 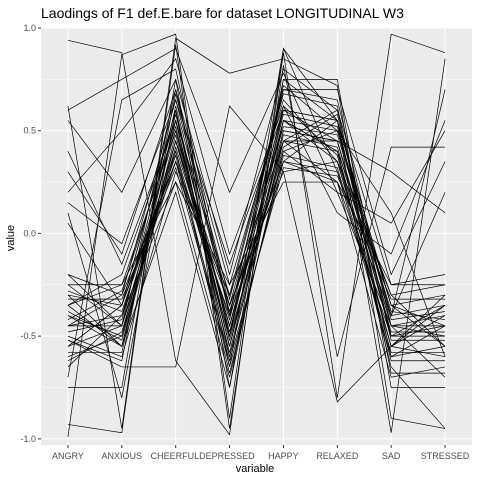 What do you see at coordinates (29, 28) in the screenshot?
I see `y-tick-label: 1.0` at bounding box center [29, 28].